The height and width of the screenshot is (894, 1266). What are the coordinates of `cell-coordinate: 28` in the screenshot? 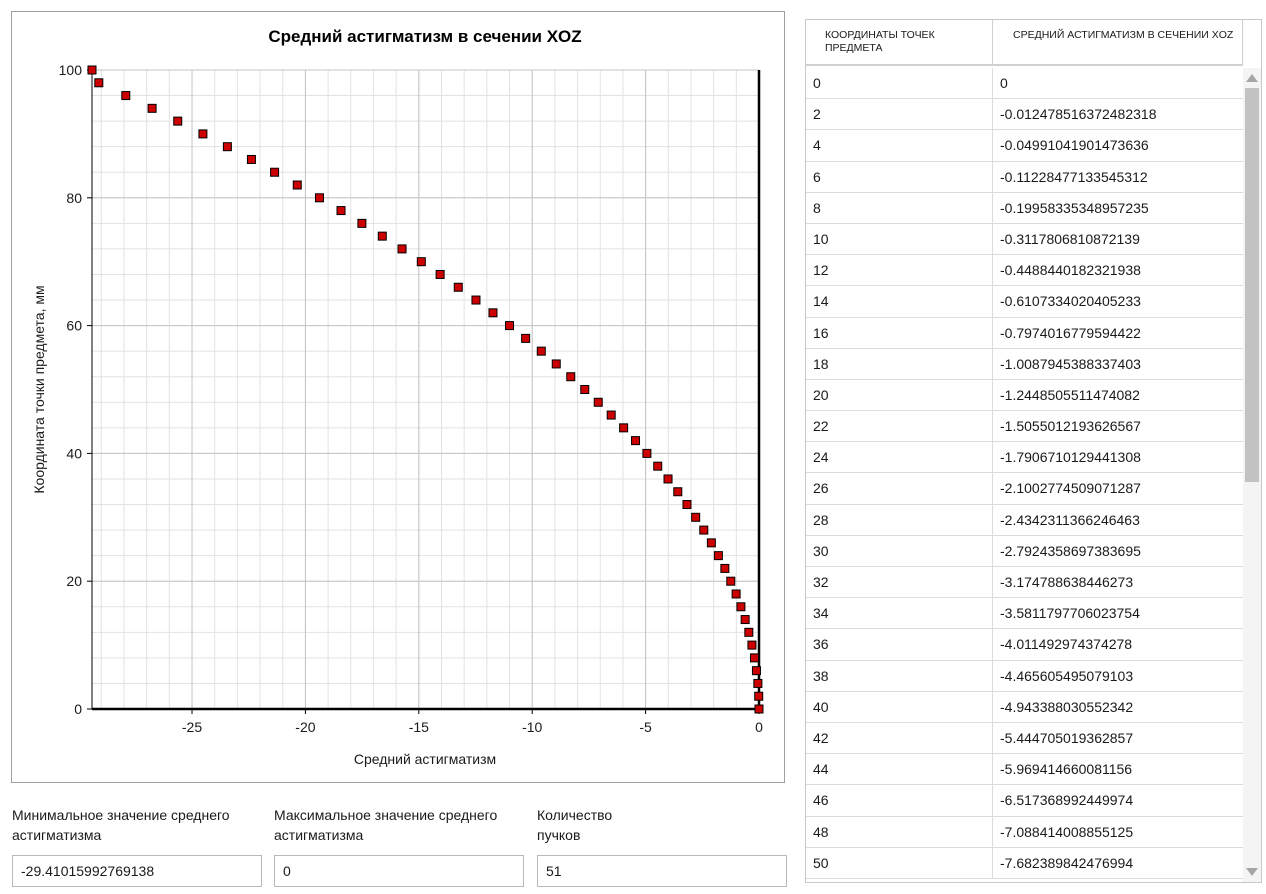 It's located at (899, 519).